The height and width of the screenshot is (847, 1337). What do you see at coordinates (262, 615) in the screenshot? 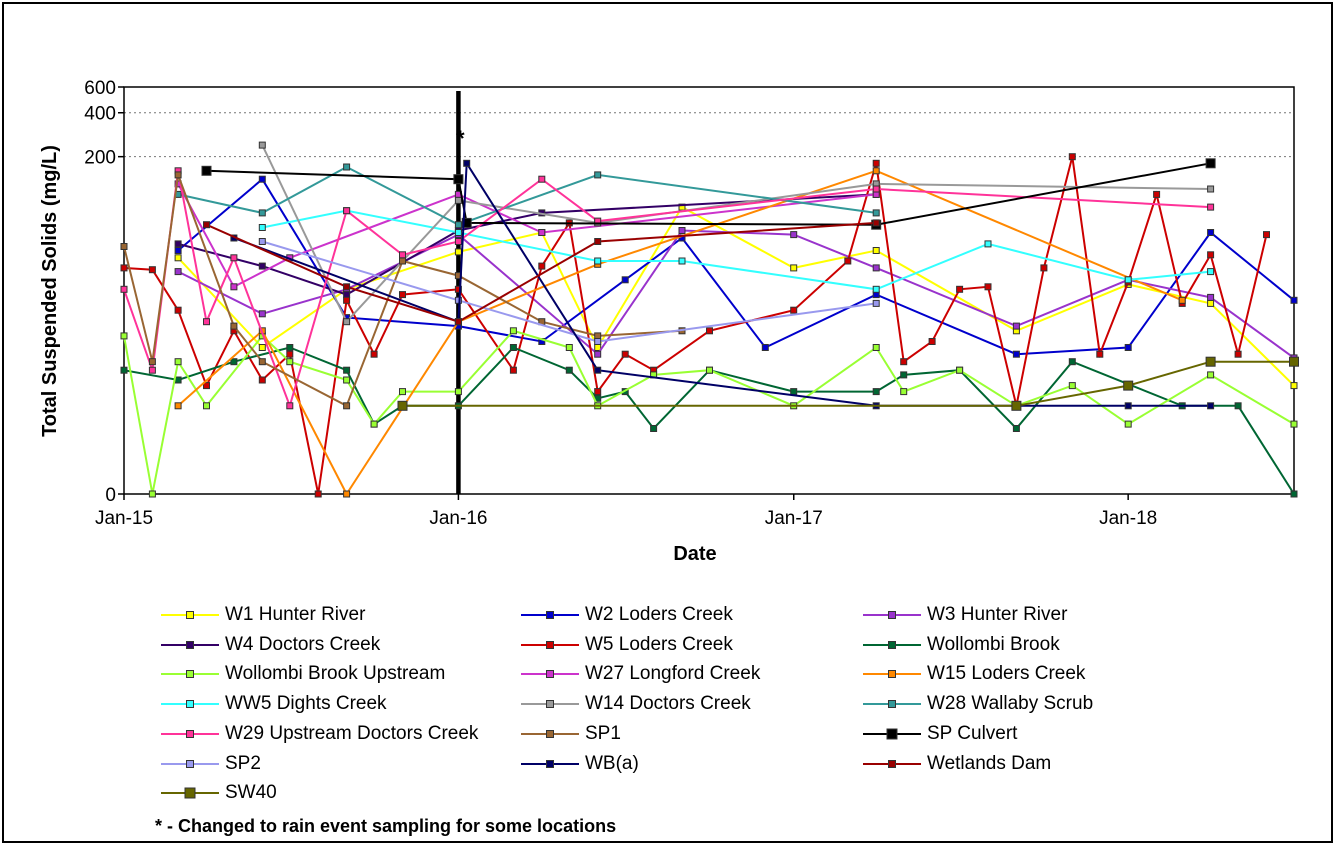
I see `legend-item: W1 Hunter River` at bounding box center [262, 615].